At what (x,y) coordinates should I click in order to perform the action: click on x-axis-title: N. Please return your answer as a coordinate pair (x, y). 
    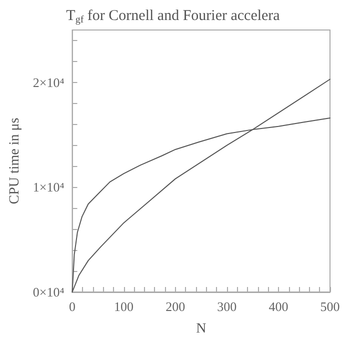
    Looking at the image, I should click on (201, 329).